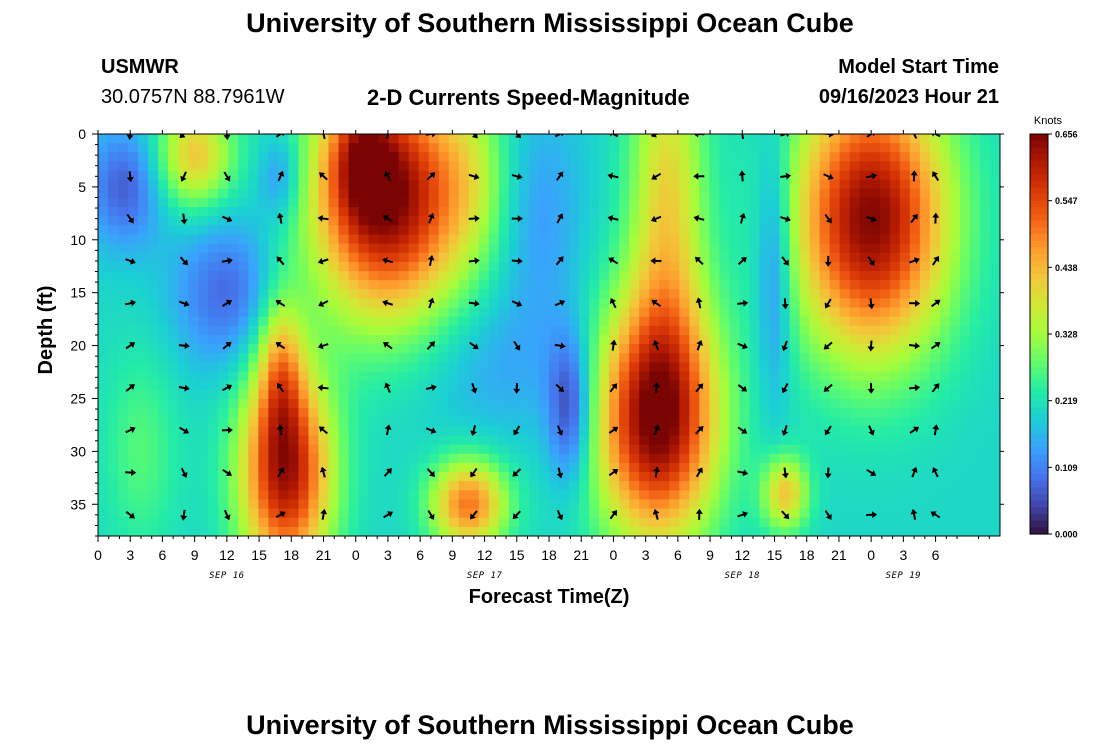  What do you see at coordinates (935, 472) in the screenshot?
I see `current-arrow` at bounding box center [935, 472].